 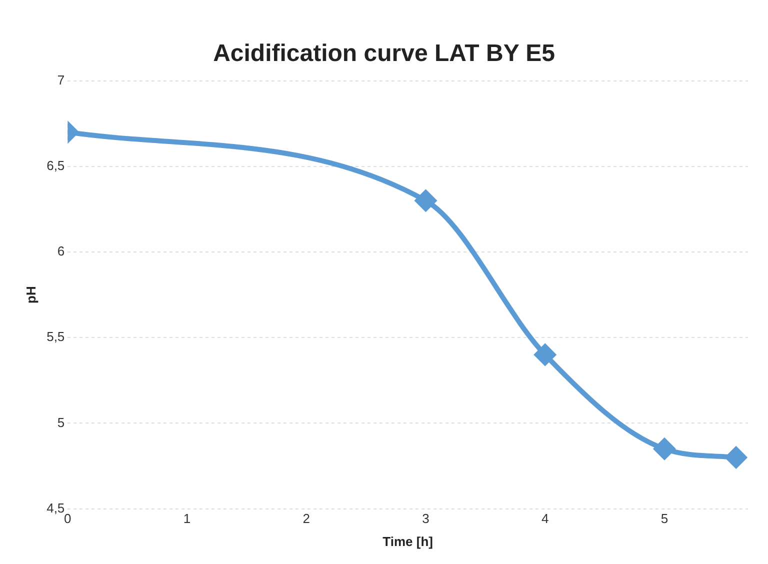 I want to click on x-tick-label: 2, so click(x=306, y=518).